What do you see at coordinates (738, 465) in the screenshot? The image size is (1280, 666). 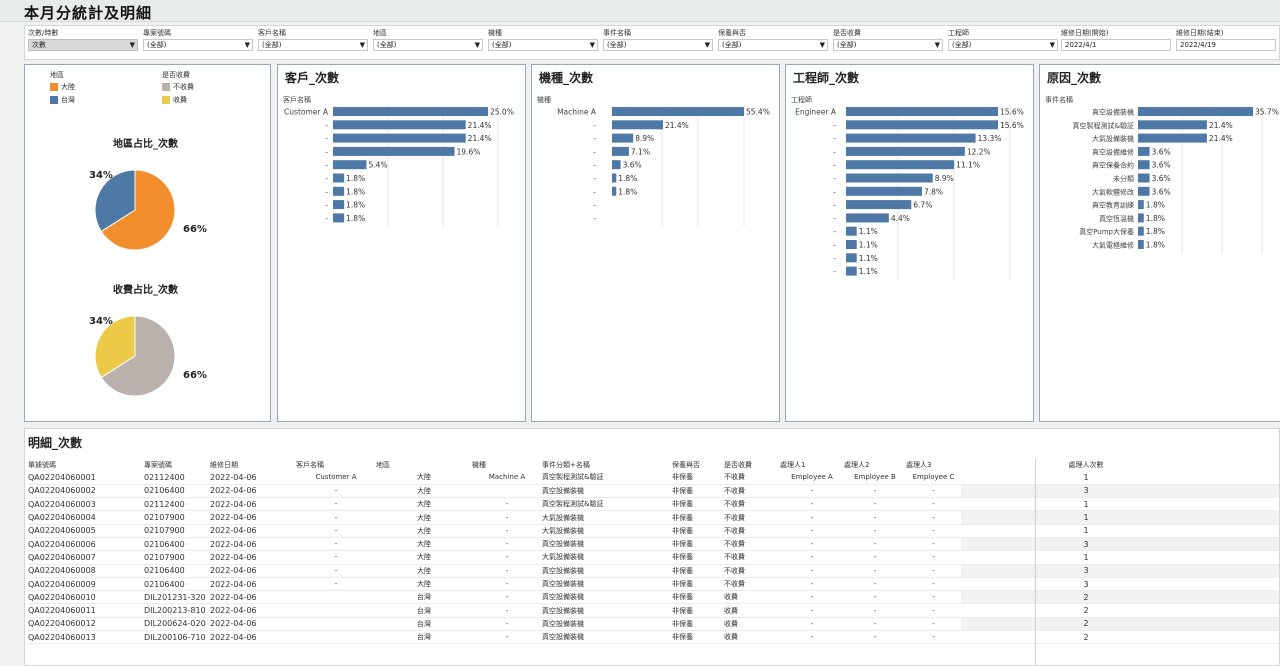 I see `column-header: 是否收費` at bounding box center [738, 465].